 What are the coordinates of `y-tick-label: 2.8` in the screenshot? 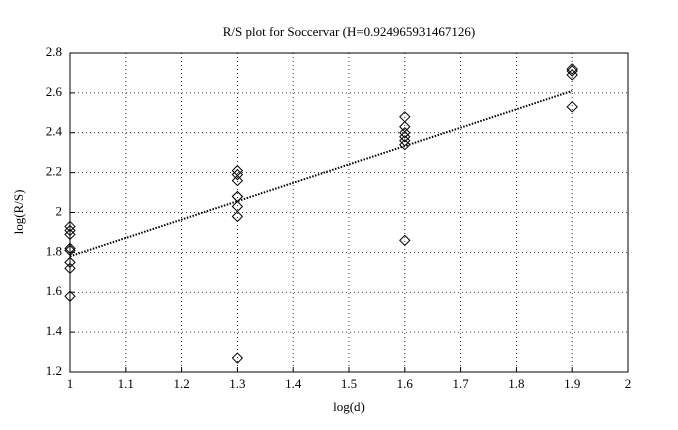 It's located at (54, 51).